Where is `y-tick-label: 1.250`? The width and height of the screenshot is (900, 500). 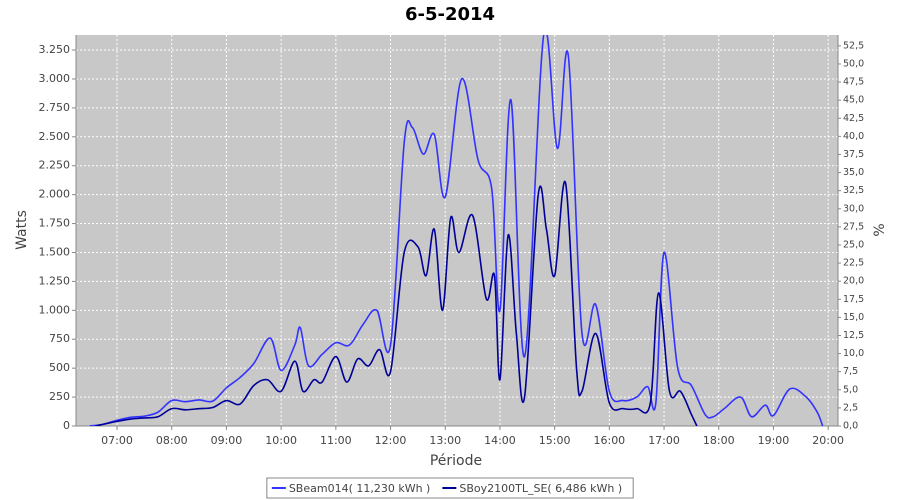
y-tick-label: 1.250 is located at coordinates (55, 280).